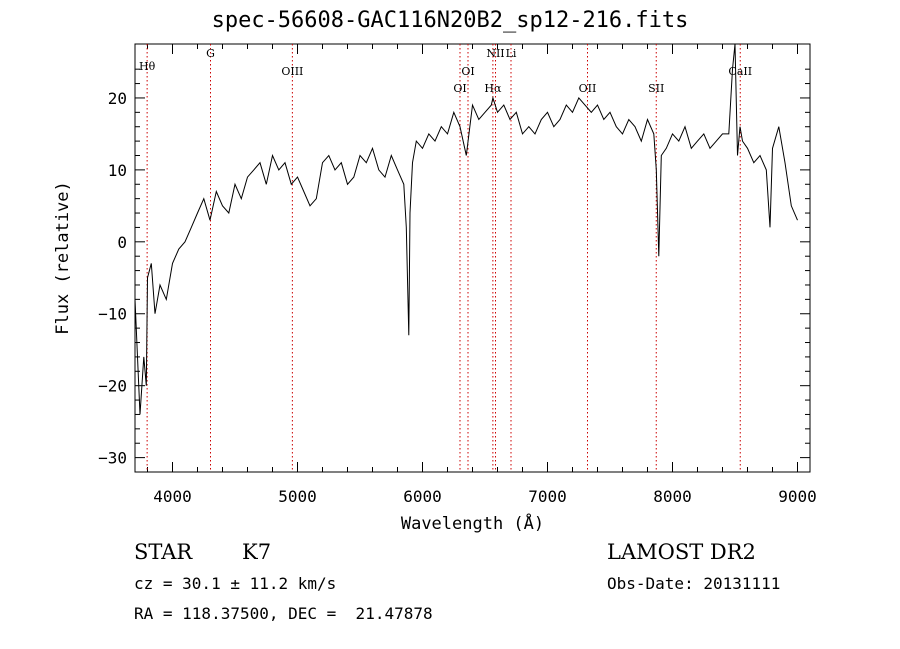 This screenshot has height=649, width=900. What do you see at coordinates (63, 258) in the screenshot?
I see `y-axis-label: Flux (relative)` at bounding box center [63, 258].